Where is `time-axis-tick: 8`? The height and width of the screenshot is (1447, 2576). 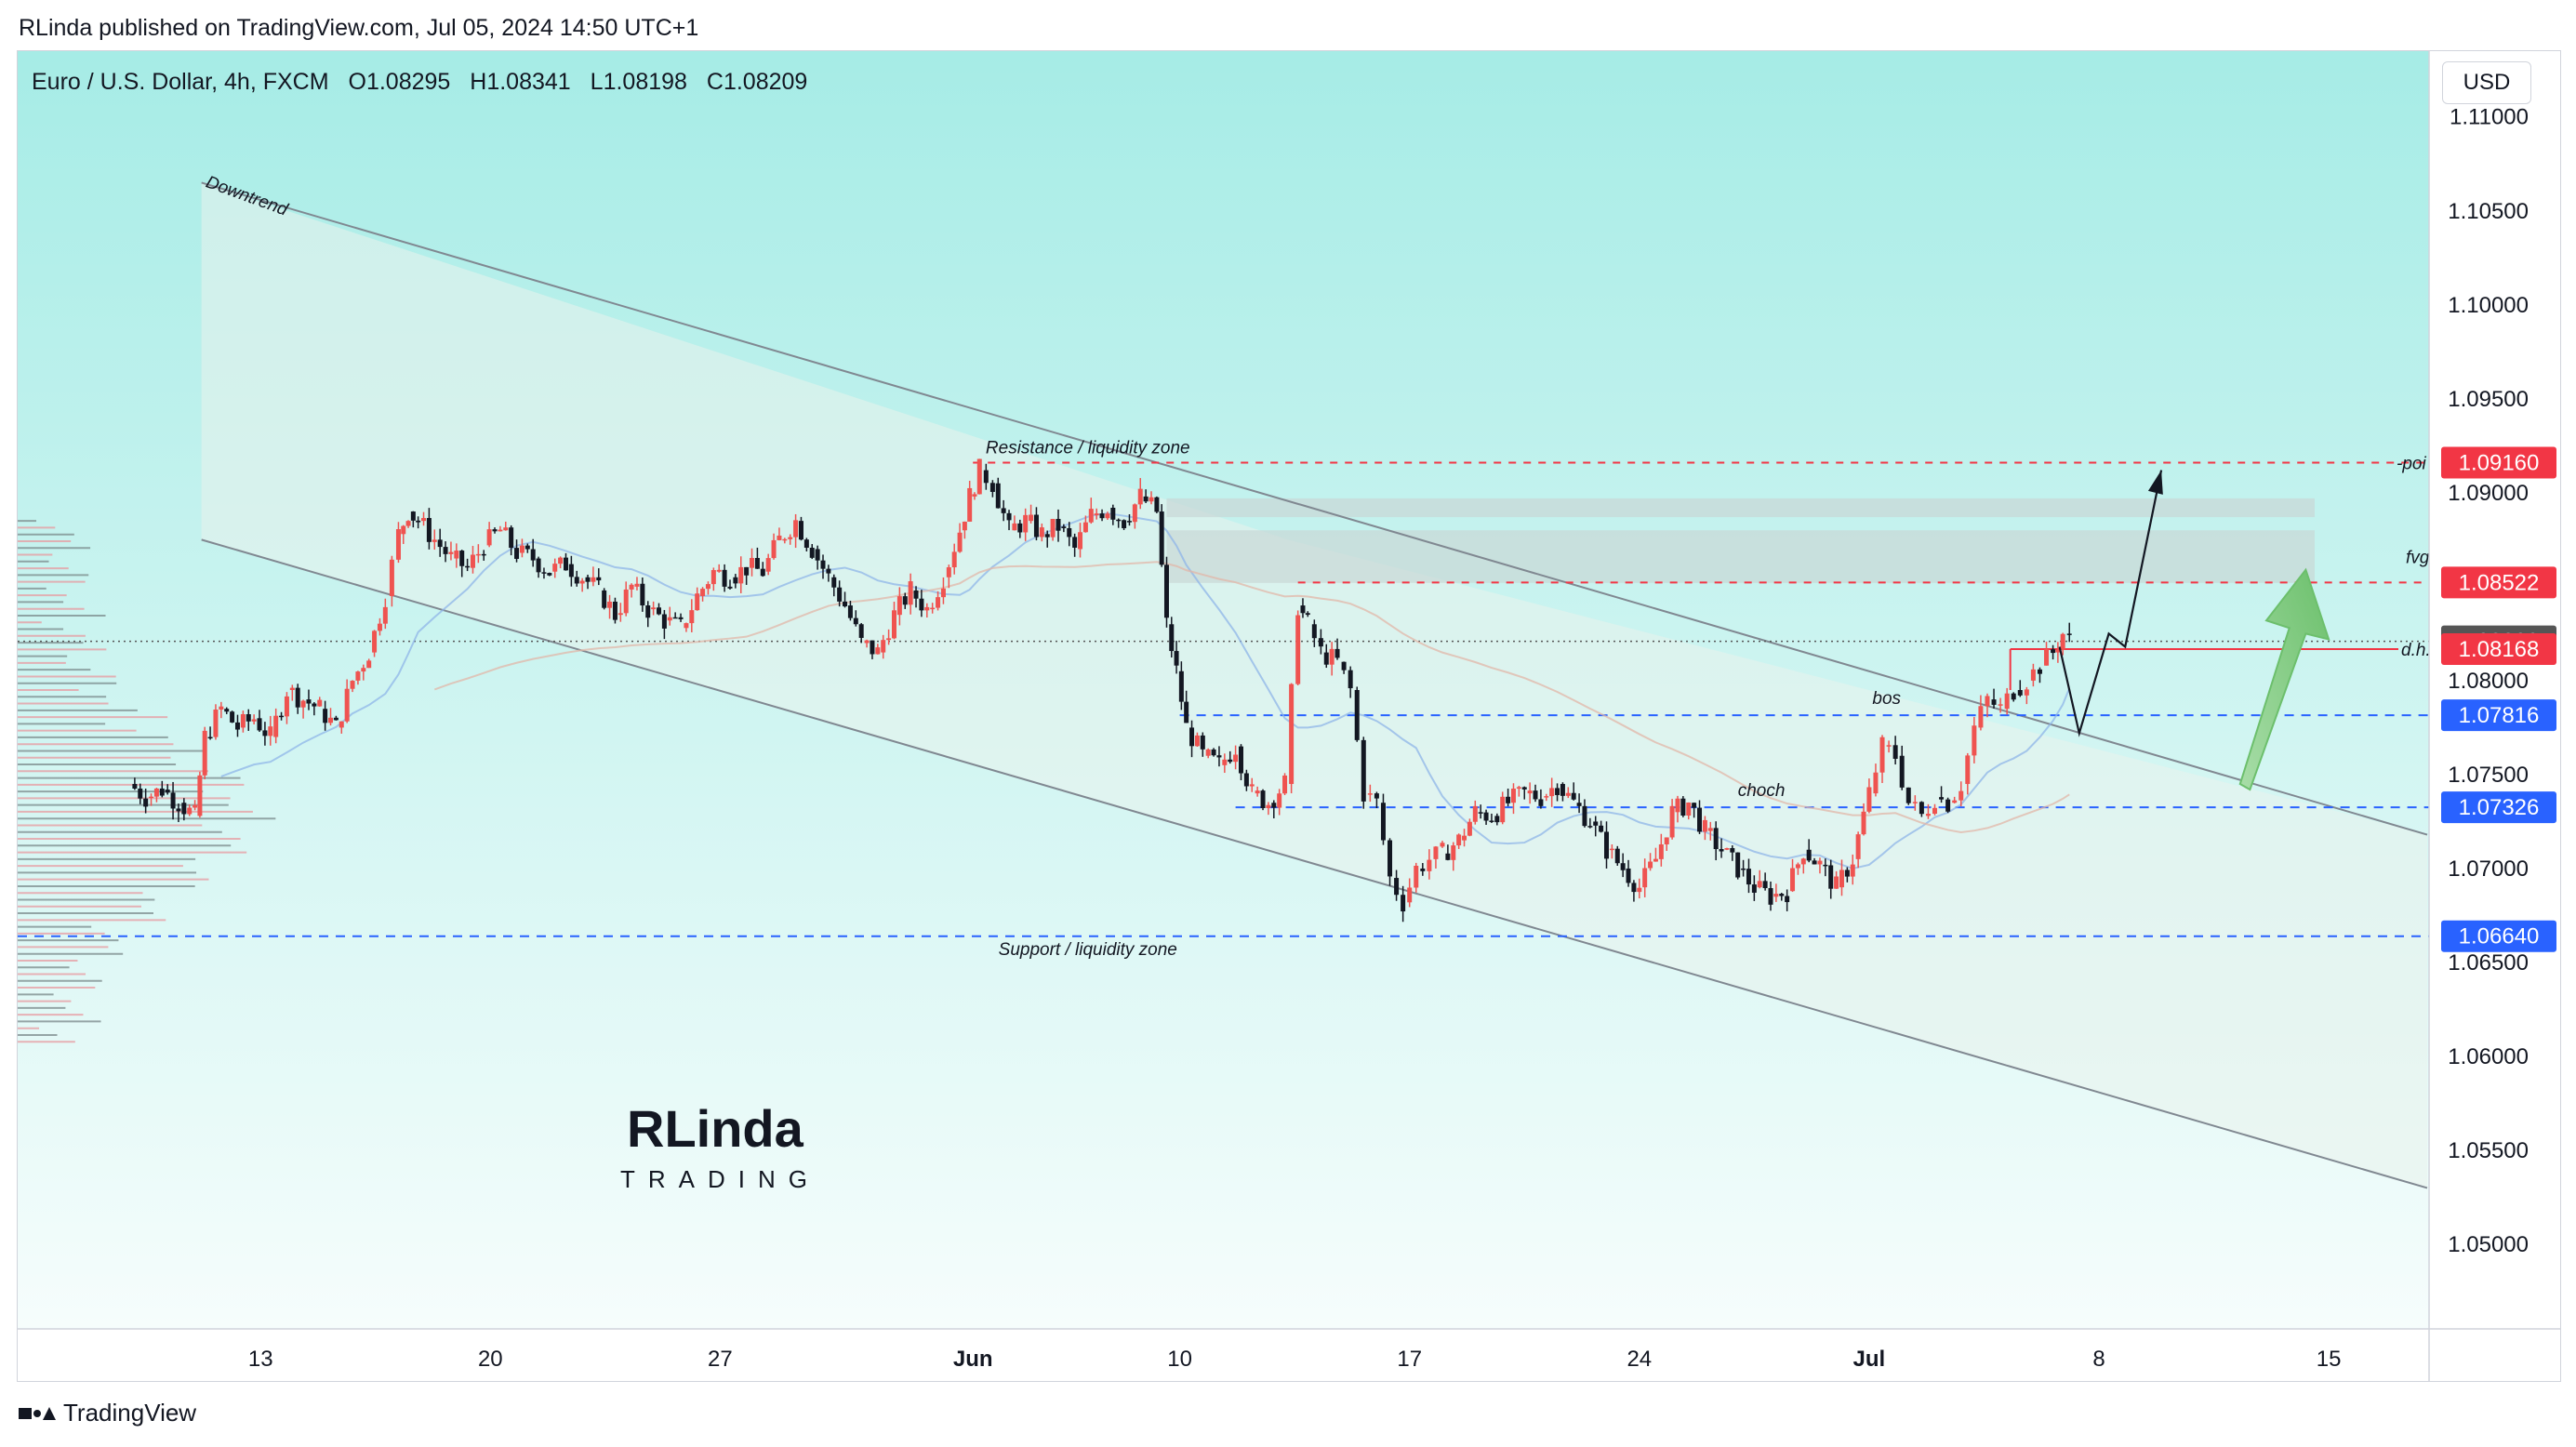
time-axis-tick: 8 is located at coordinates (2098, 1360).